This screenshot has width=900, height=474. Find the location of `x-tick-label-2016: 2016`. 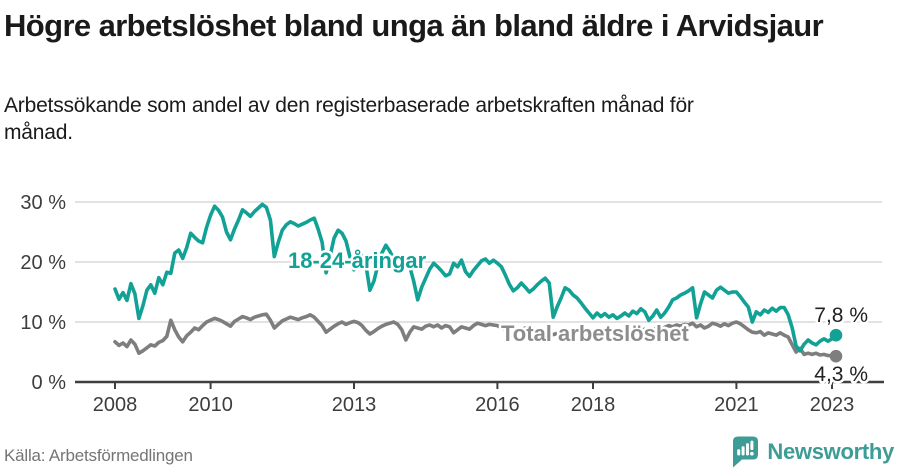

x-tick-label-2016: 2016 is located at coordinates (497, 405).